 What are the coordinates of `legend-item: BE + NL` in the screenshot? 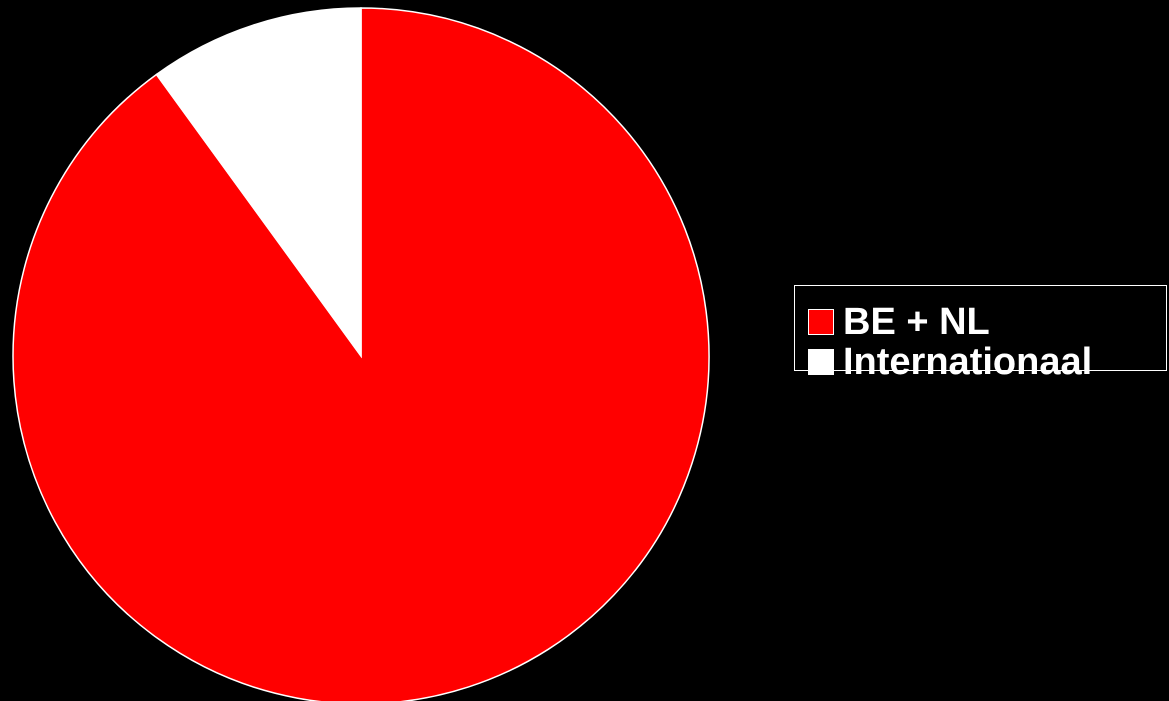 It's located at (899, 322).